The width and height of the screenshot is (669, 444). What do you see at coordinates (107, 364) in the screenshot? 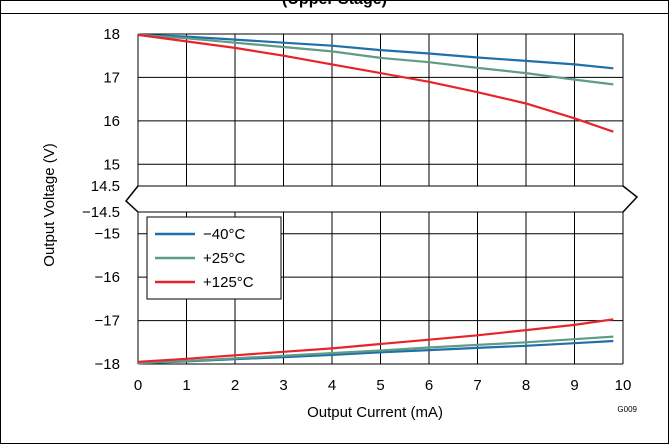
I see `y-tick-label-lower: −18` at bounding box center [107, 364].